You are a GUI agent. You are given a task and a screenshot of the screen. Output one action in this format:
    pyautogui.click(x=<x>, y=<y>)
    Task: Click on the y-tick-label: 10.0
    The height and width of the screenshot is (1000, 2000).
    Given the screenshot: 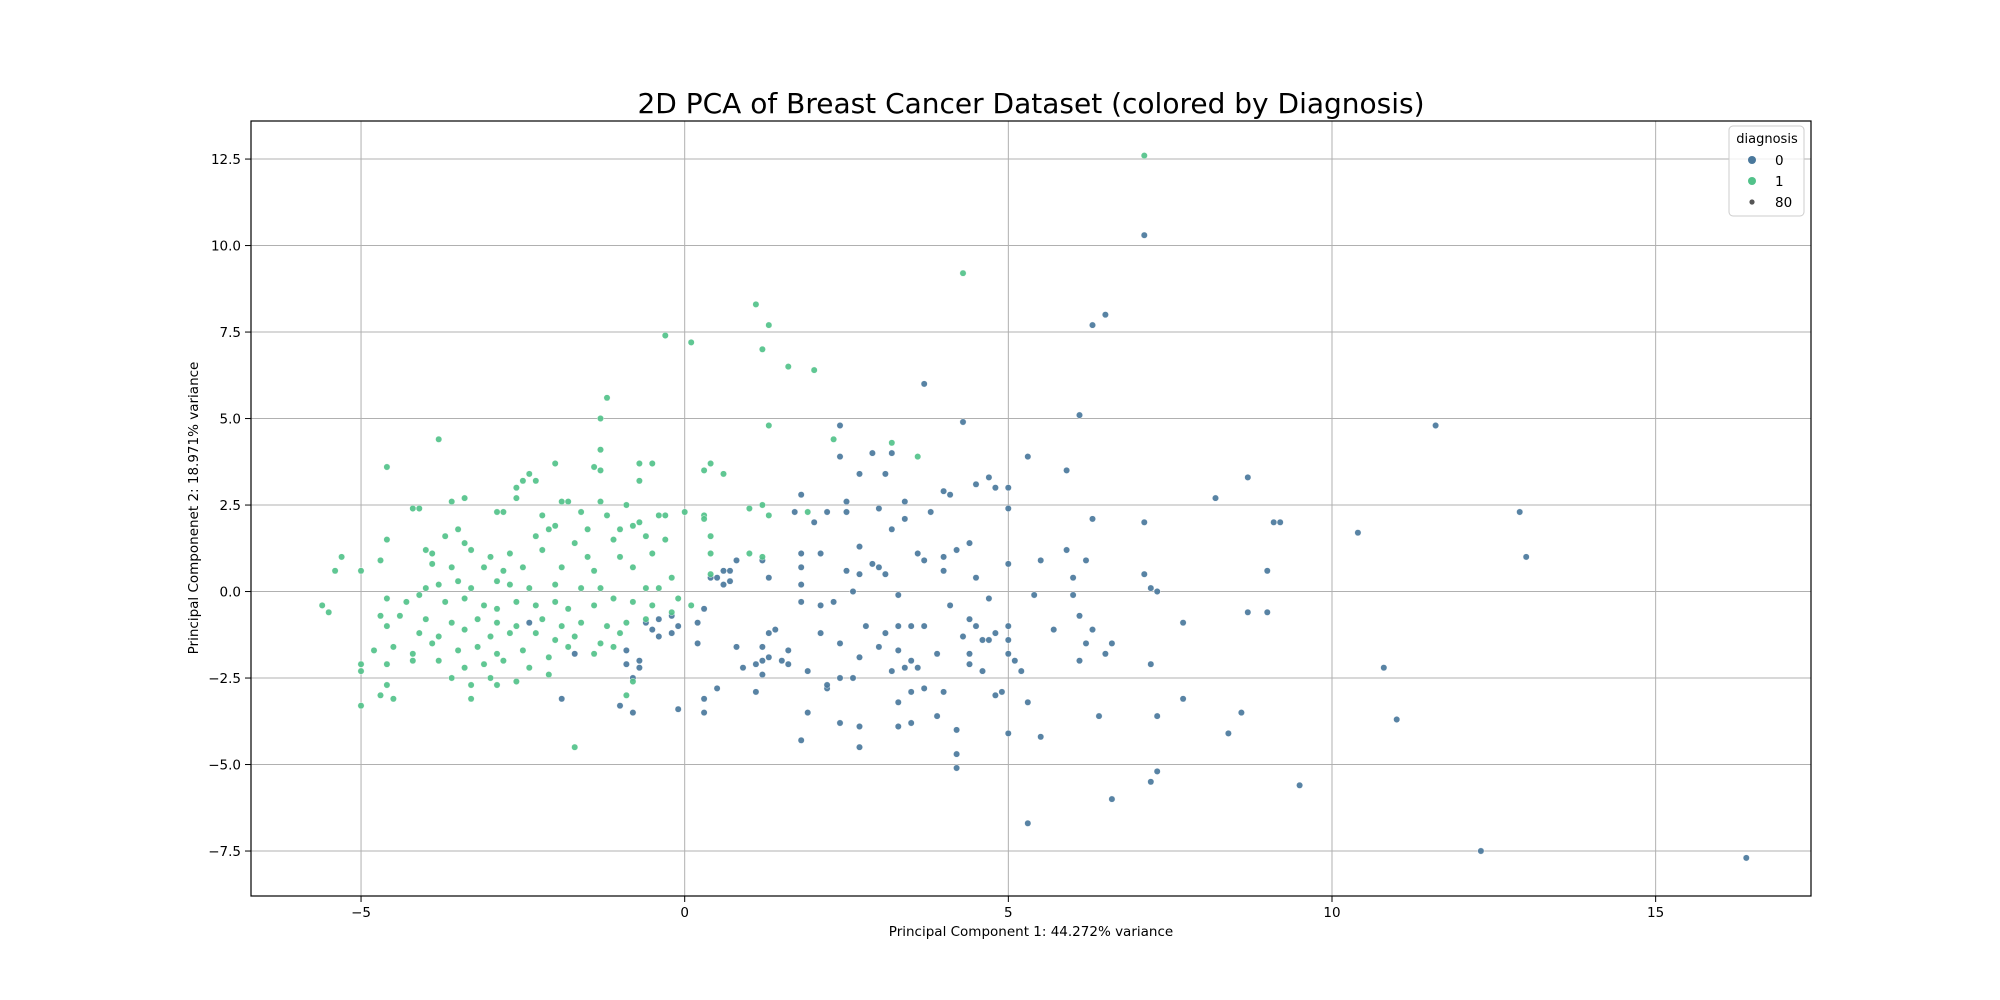 What is the action you would take?
    pyautogui.click(x=226, y=247)
    